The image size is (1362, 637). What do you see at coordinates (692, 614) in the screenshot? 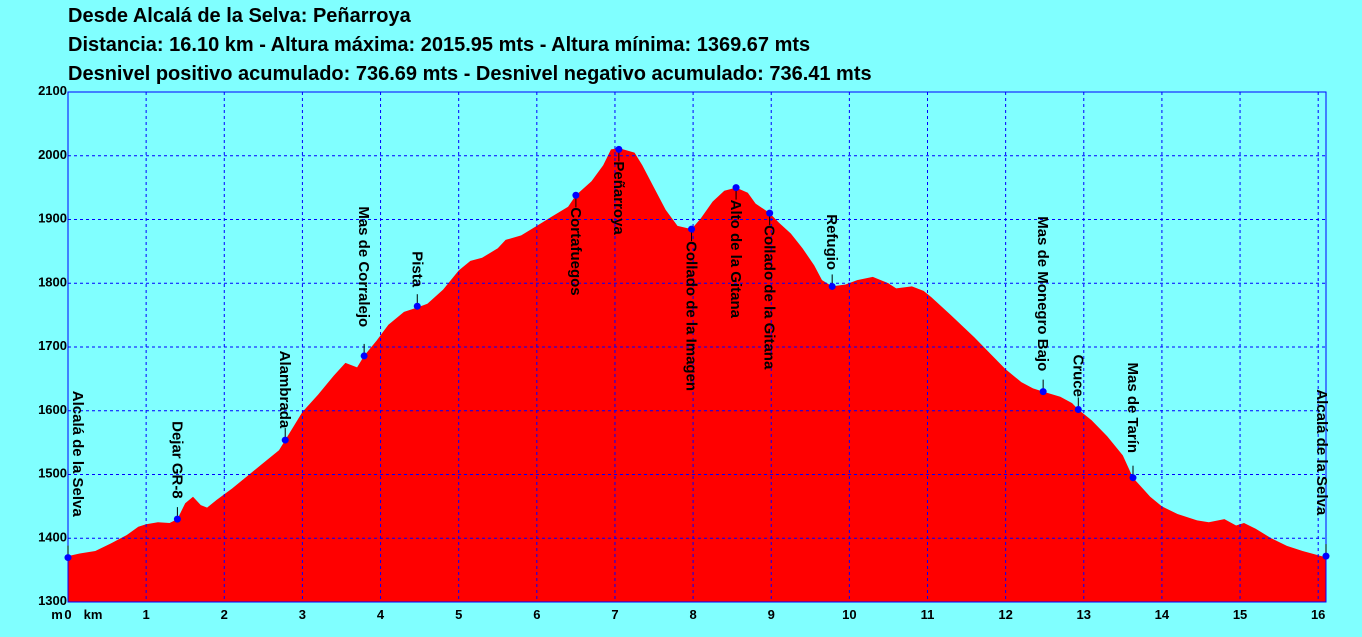
I see `x-tick-label: 8` at bounding box center [692, 614].